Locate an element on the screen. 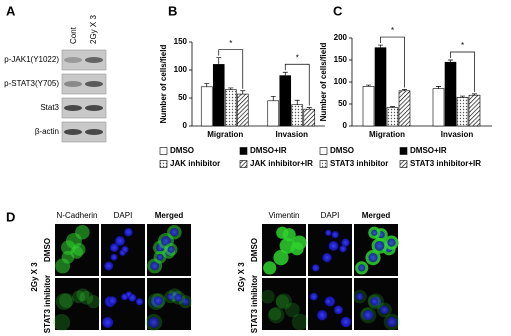 The image size is (511, 336). legend-label: STAT3 inhibitor+IR is located at coordinates (445, 163).